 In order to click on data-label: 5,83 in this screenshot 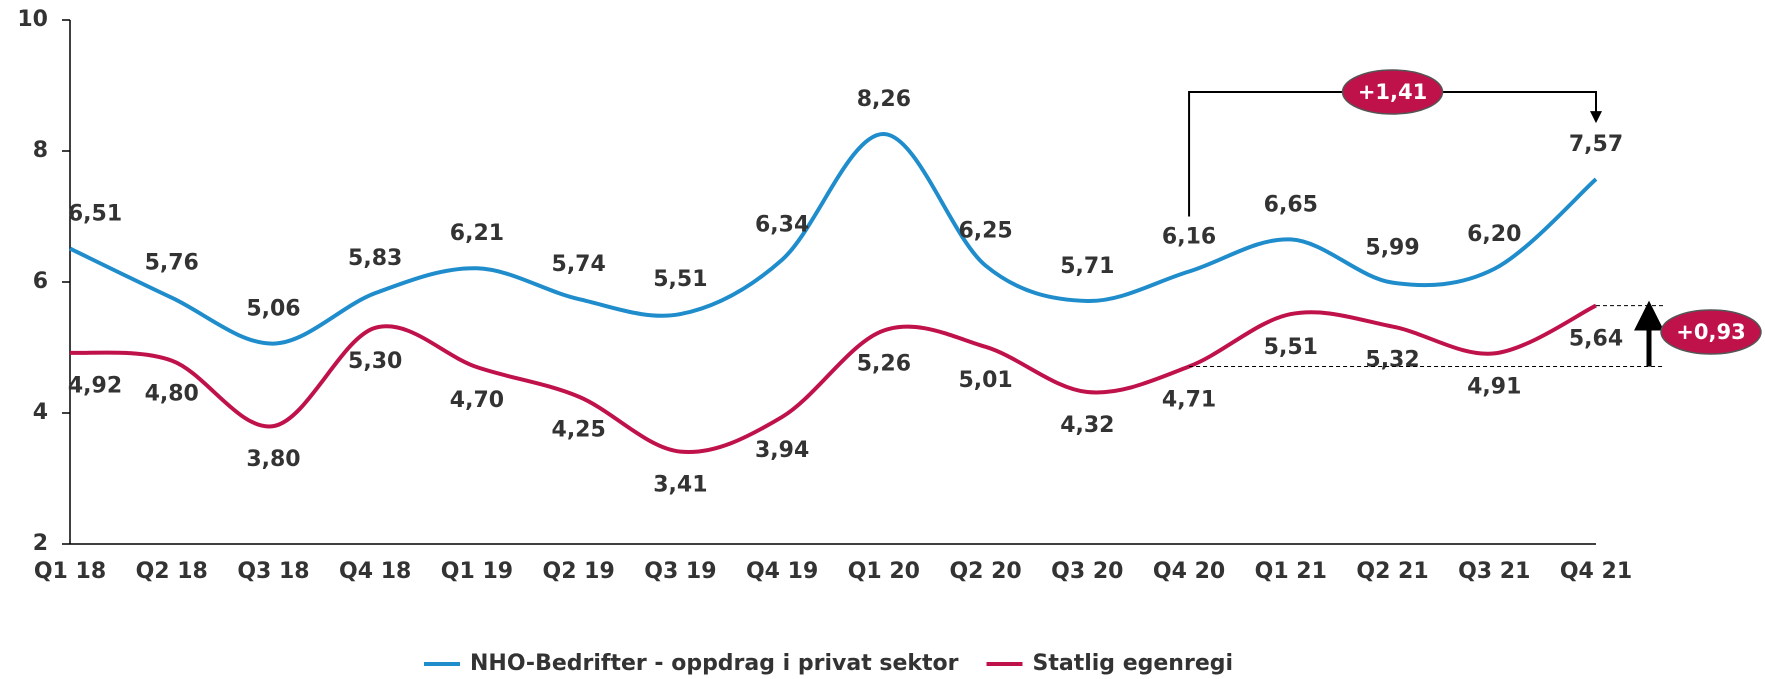, I will do `click(375, 258)`.